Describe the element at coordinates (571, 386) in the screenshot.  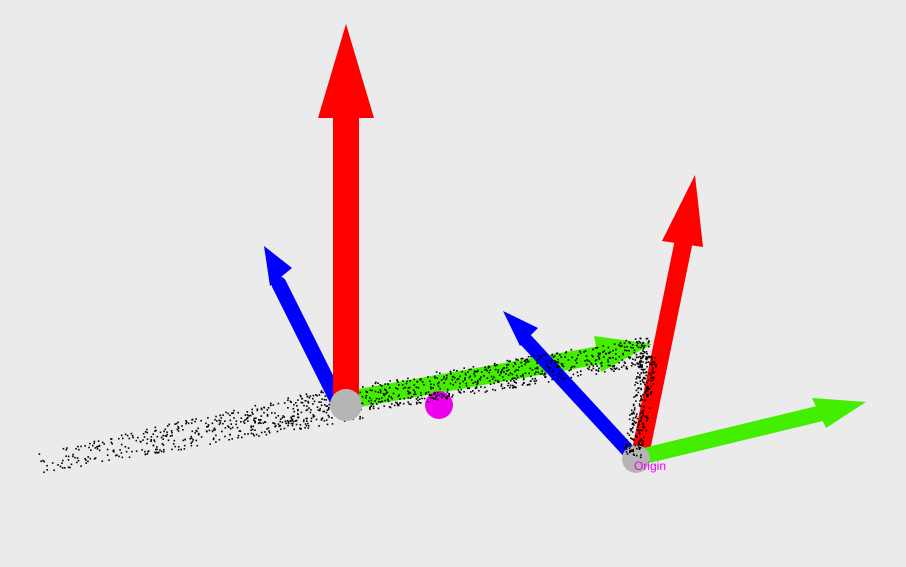
I see `origin-frame-z-axis` at that location.